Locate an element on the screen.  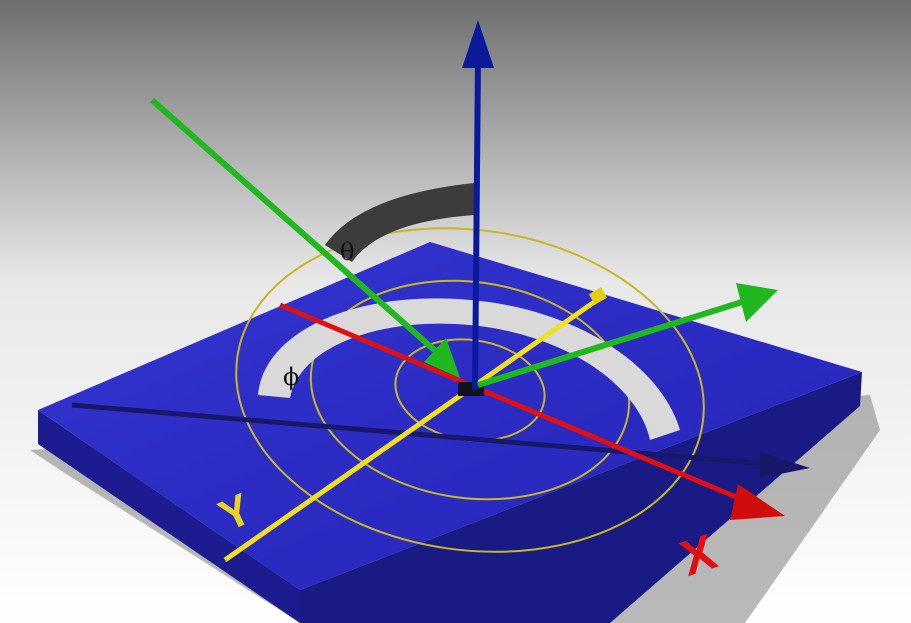
projection-axis is located at coordinates (426, 435).